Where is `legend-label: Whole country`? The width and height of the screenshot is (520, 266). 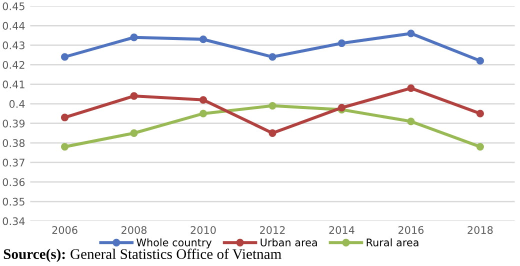 legend-label: Whole country is located at coordinates (174, 243).